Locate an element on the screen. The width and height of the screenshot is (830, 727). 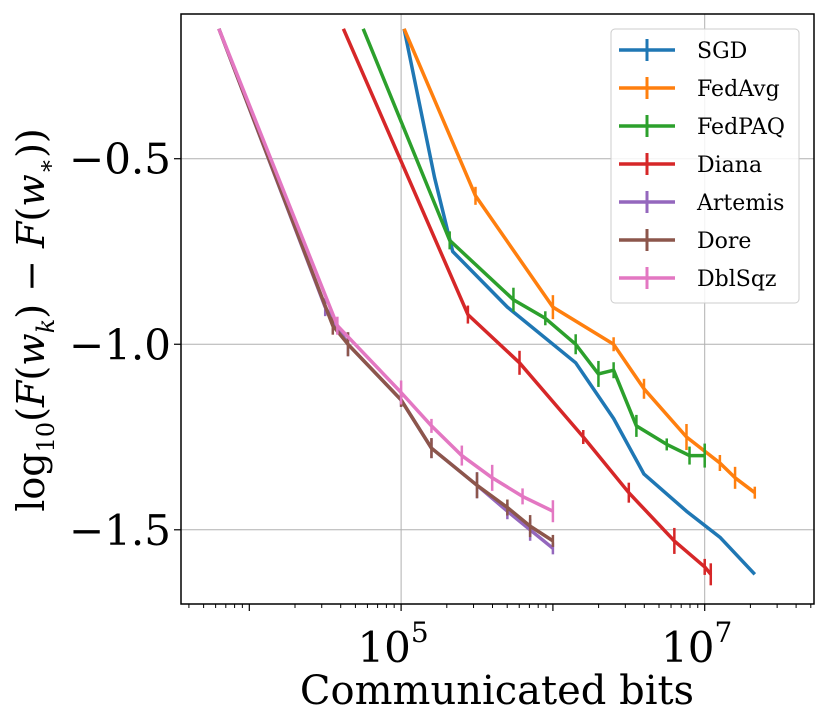
legend-entry-artemis: Artemis is located at coordinates (701, 203).